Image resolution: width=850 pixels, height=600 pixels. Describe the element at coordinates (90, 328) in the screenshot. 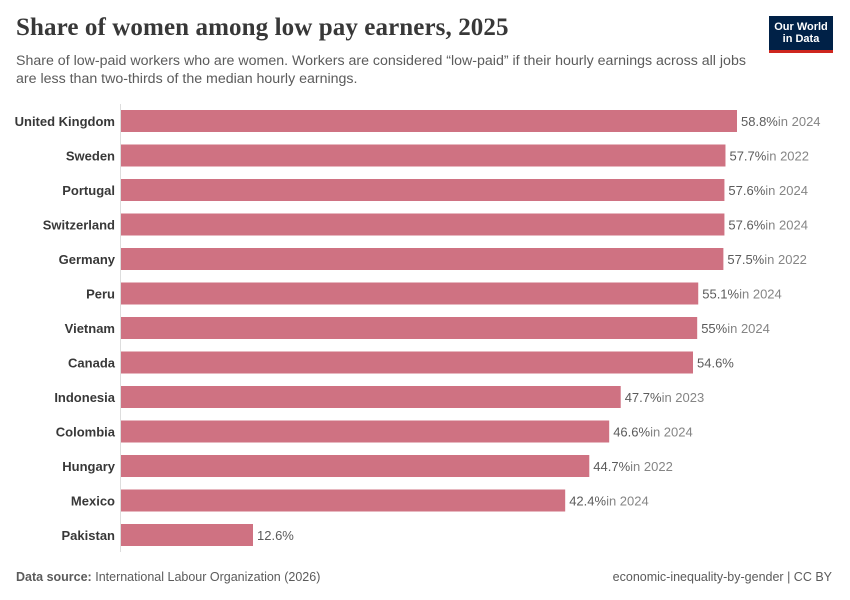

I see `category-label: Vietnam` at that location.